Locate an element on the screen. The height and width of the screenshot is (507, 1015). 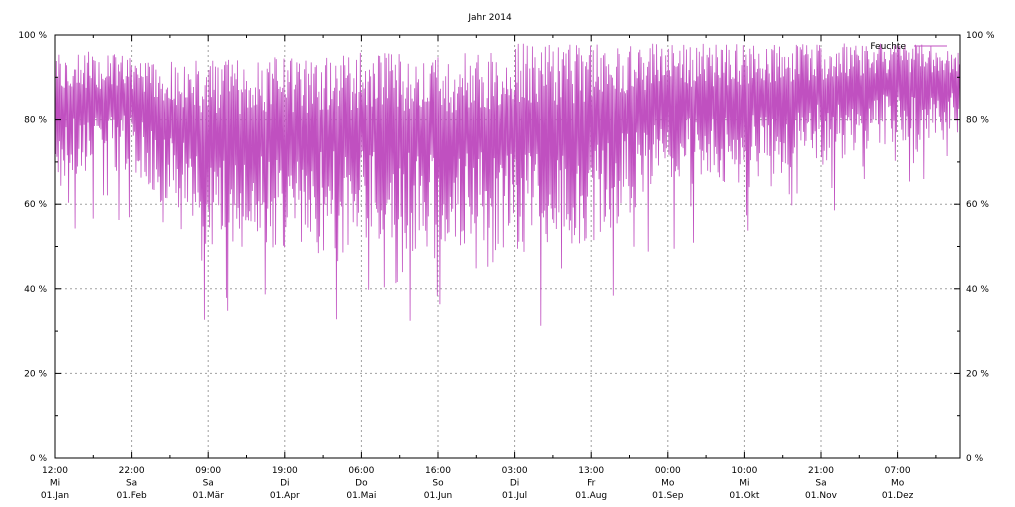
x-tick-time: 10:00 is located at coordinates (744, 471).